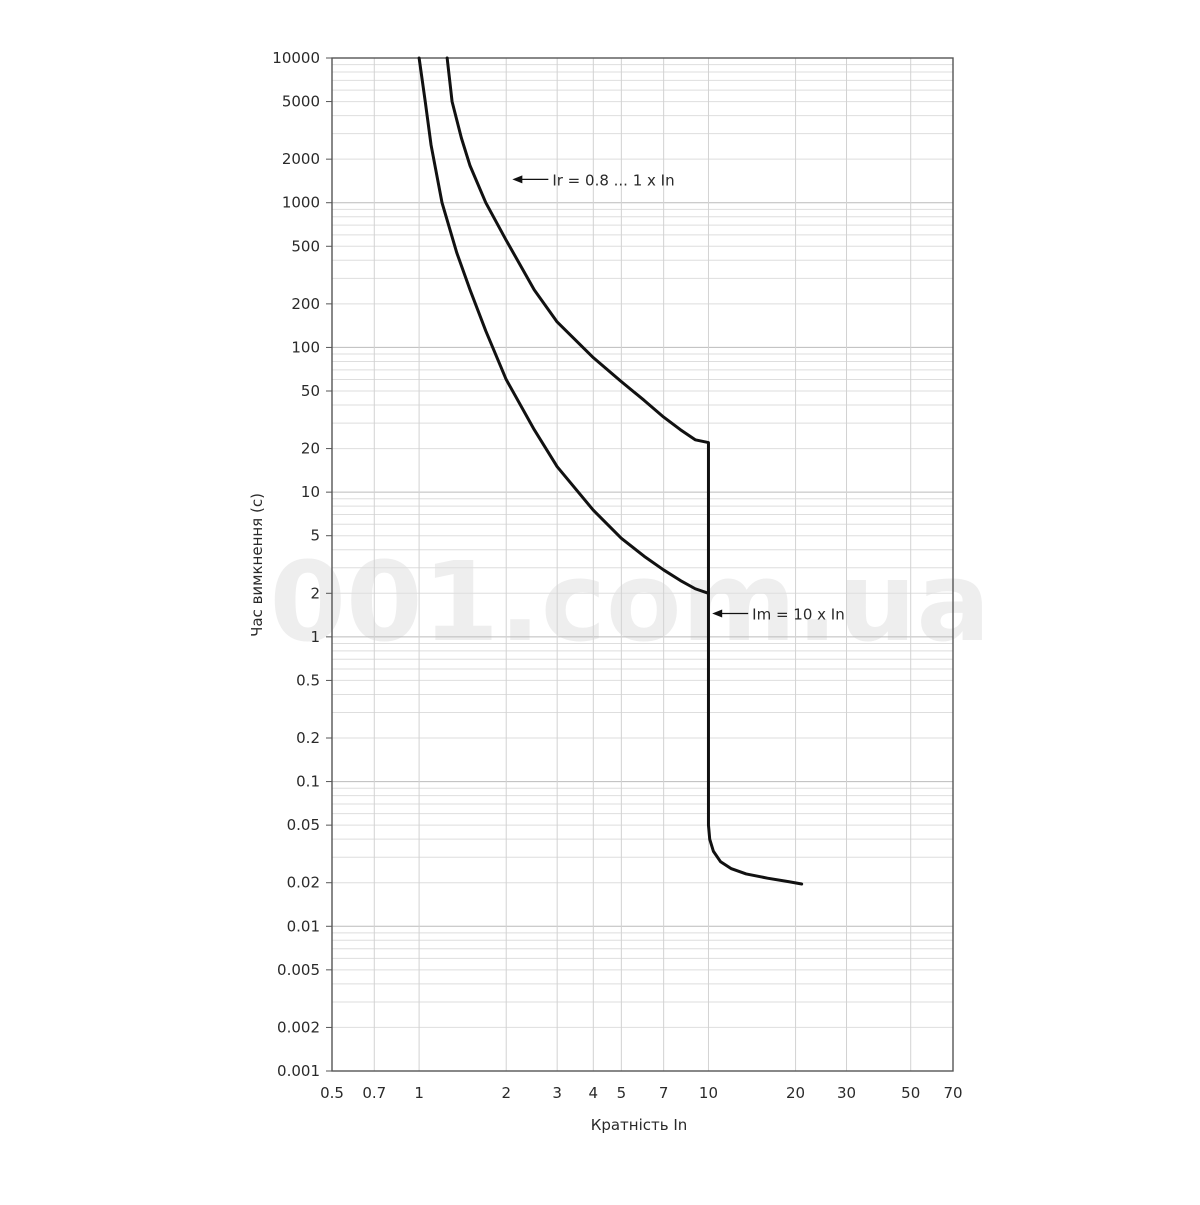 This screenshot has height=1205, width=1200. Describe the element at coordinates (303, 825) in the screenshot. I see `y-tick-label: 0.05` at that location.